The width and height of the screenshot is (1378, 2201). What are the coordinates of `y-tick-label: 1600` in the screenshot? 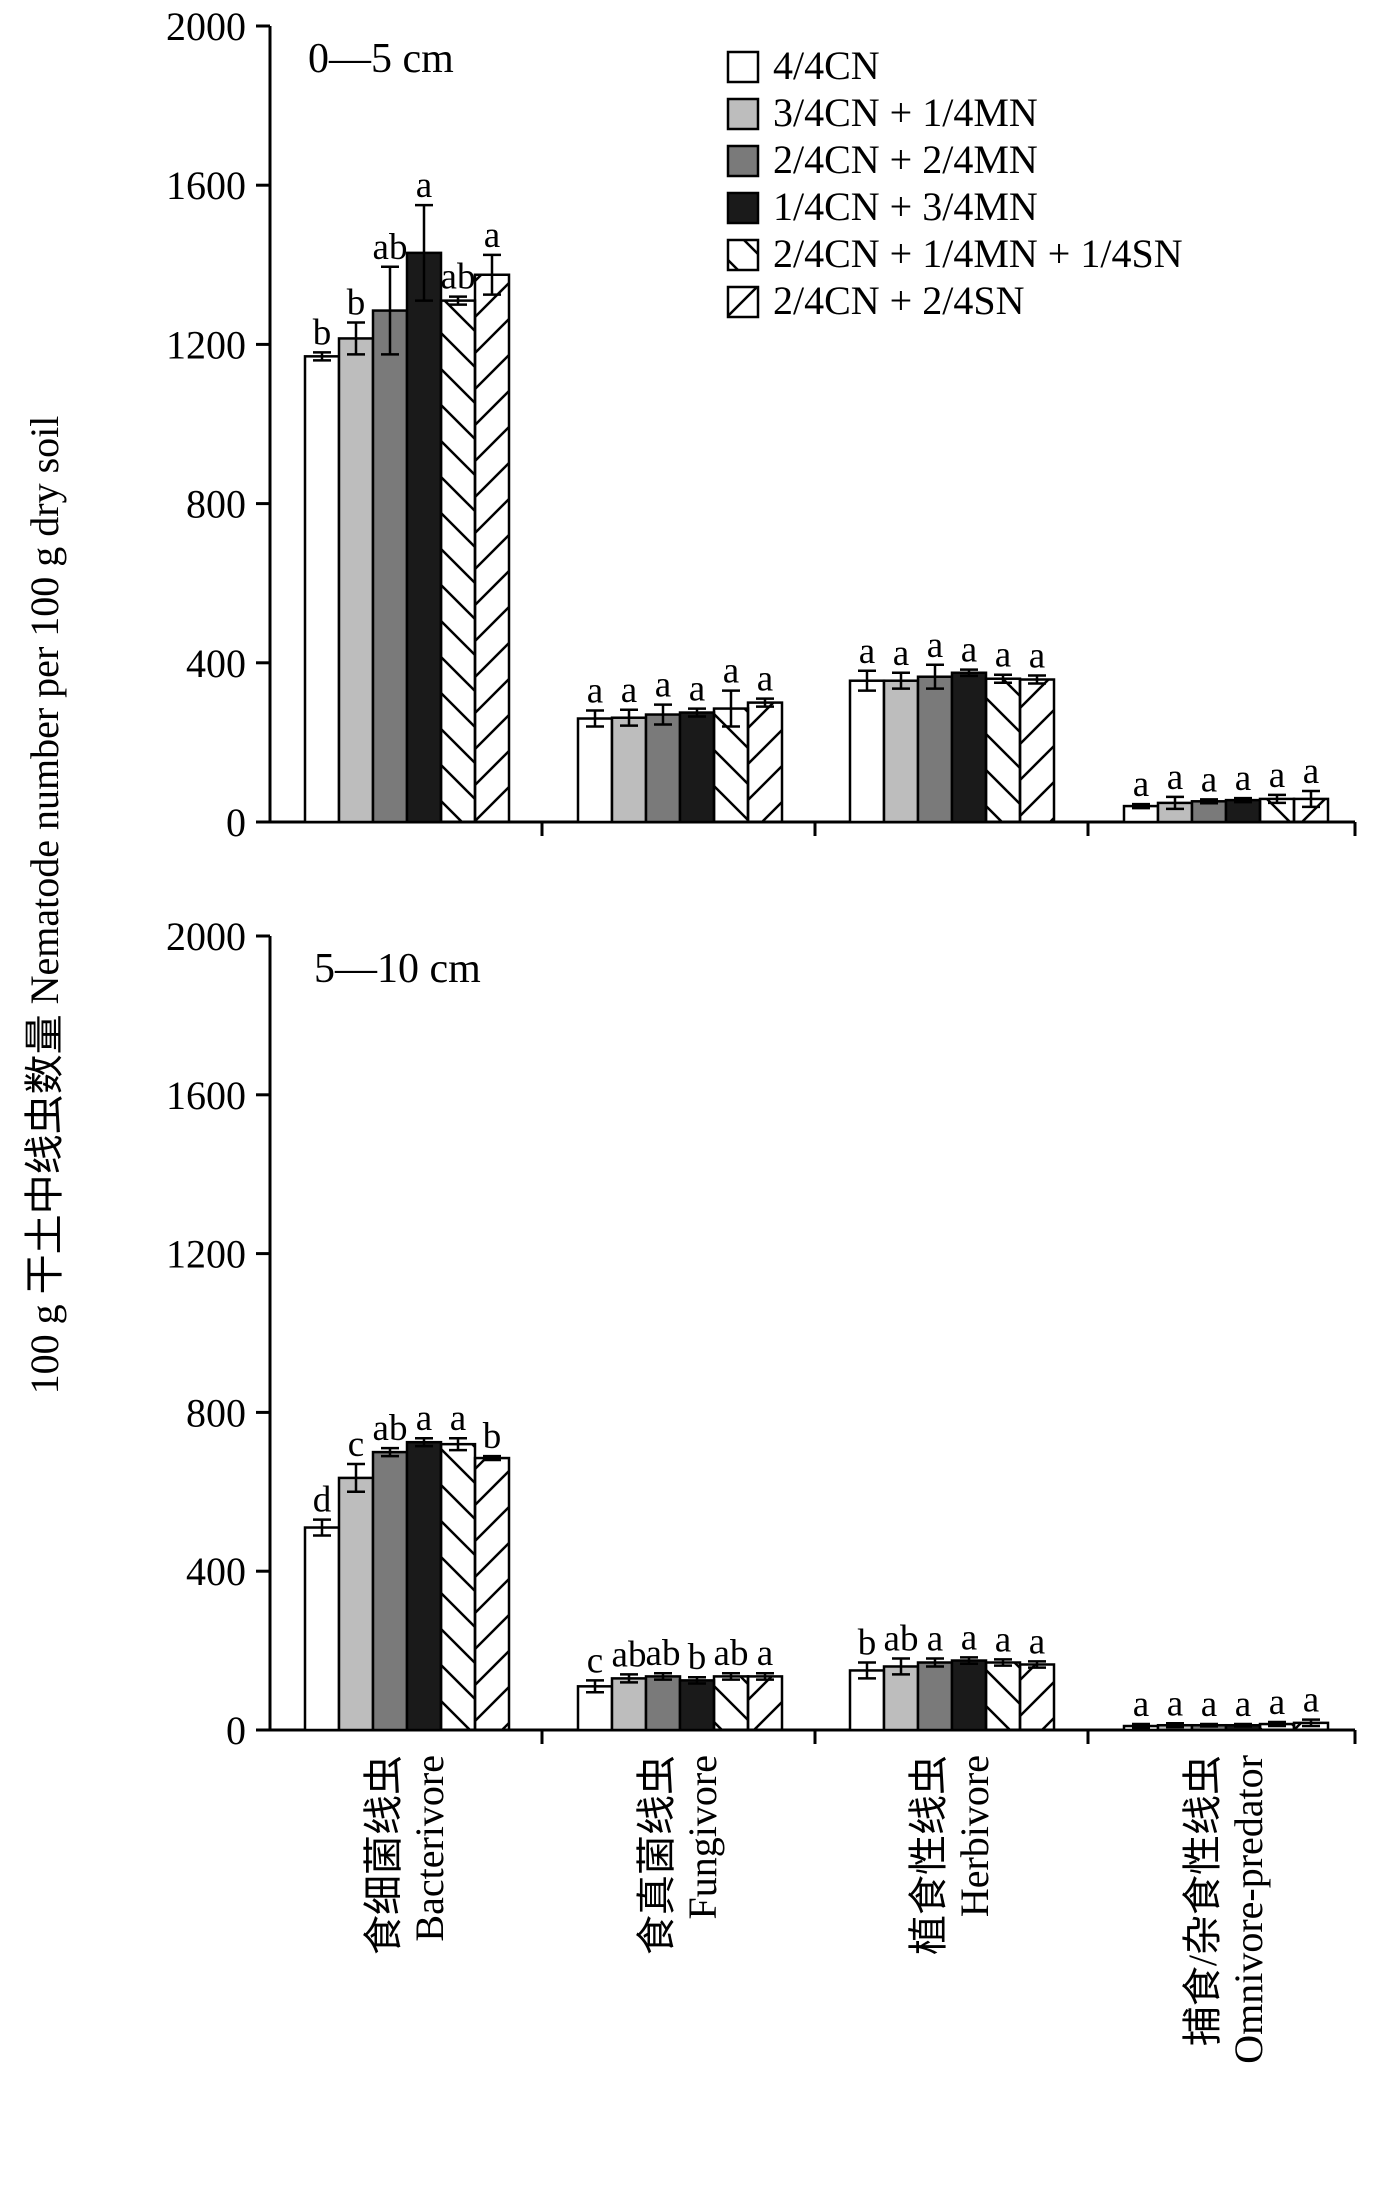 It's located at (206, 185).